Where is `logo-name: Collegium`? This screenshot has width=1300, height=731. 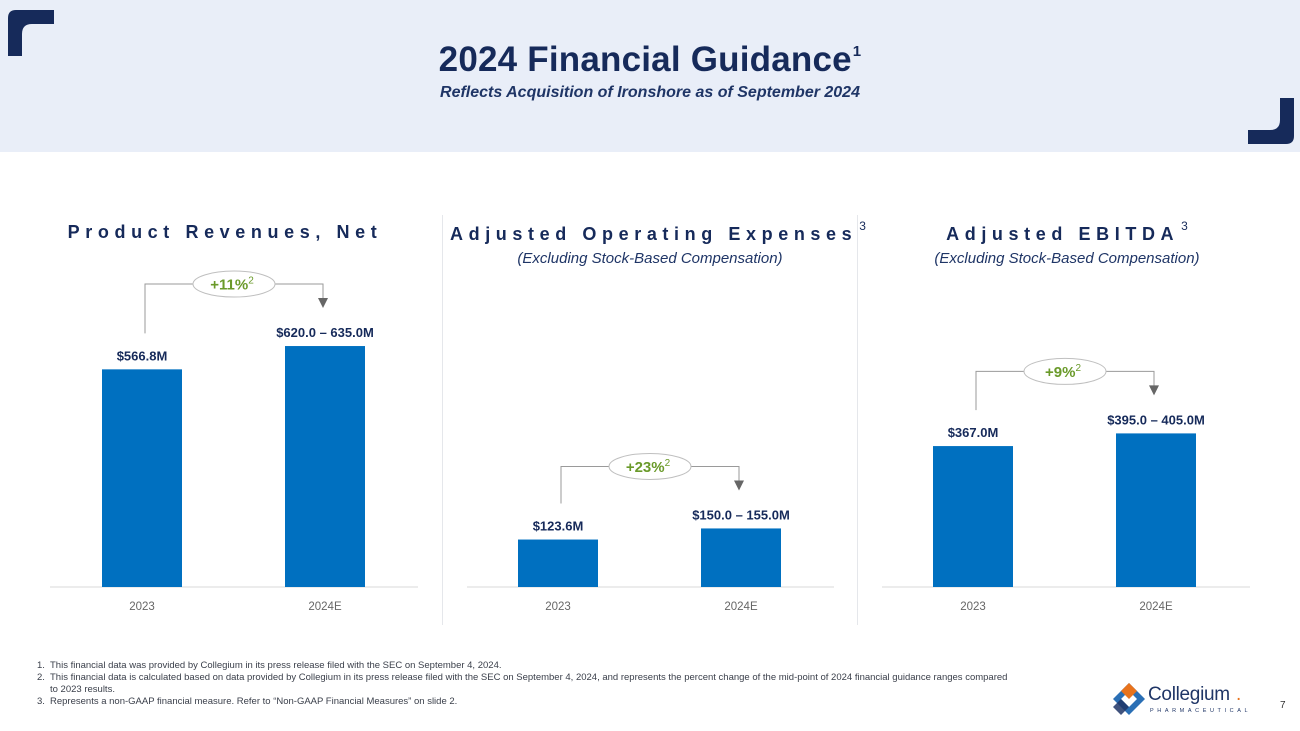 logo-name: Collegium is located at coordinates (1189, 694).